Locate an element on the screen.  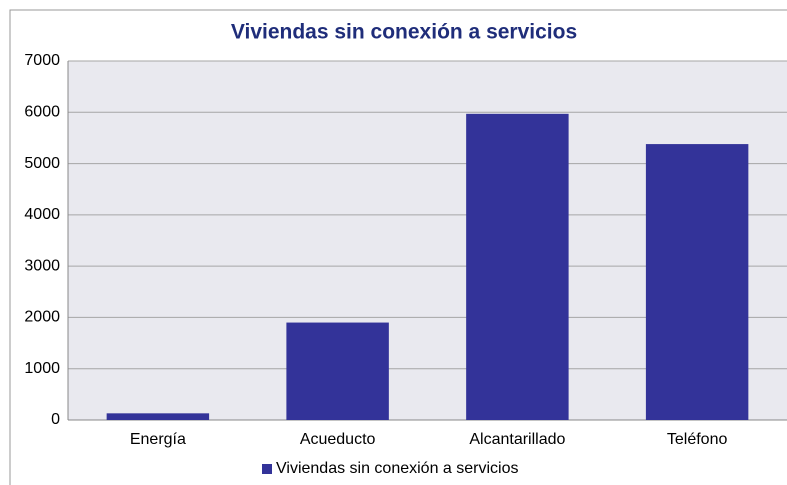
y-tick-label: 0 is located at coordinates (55, 419).